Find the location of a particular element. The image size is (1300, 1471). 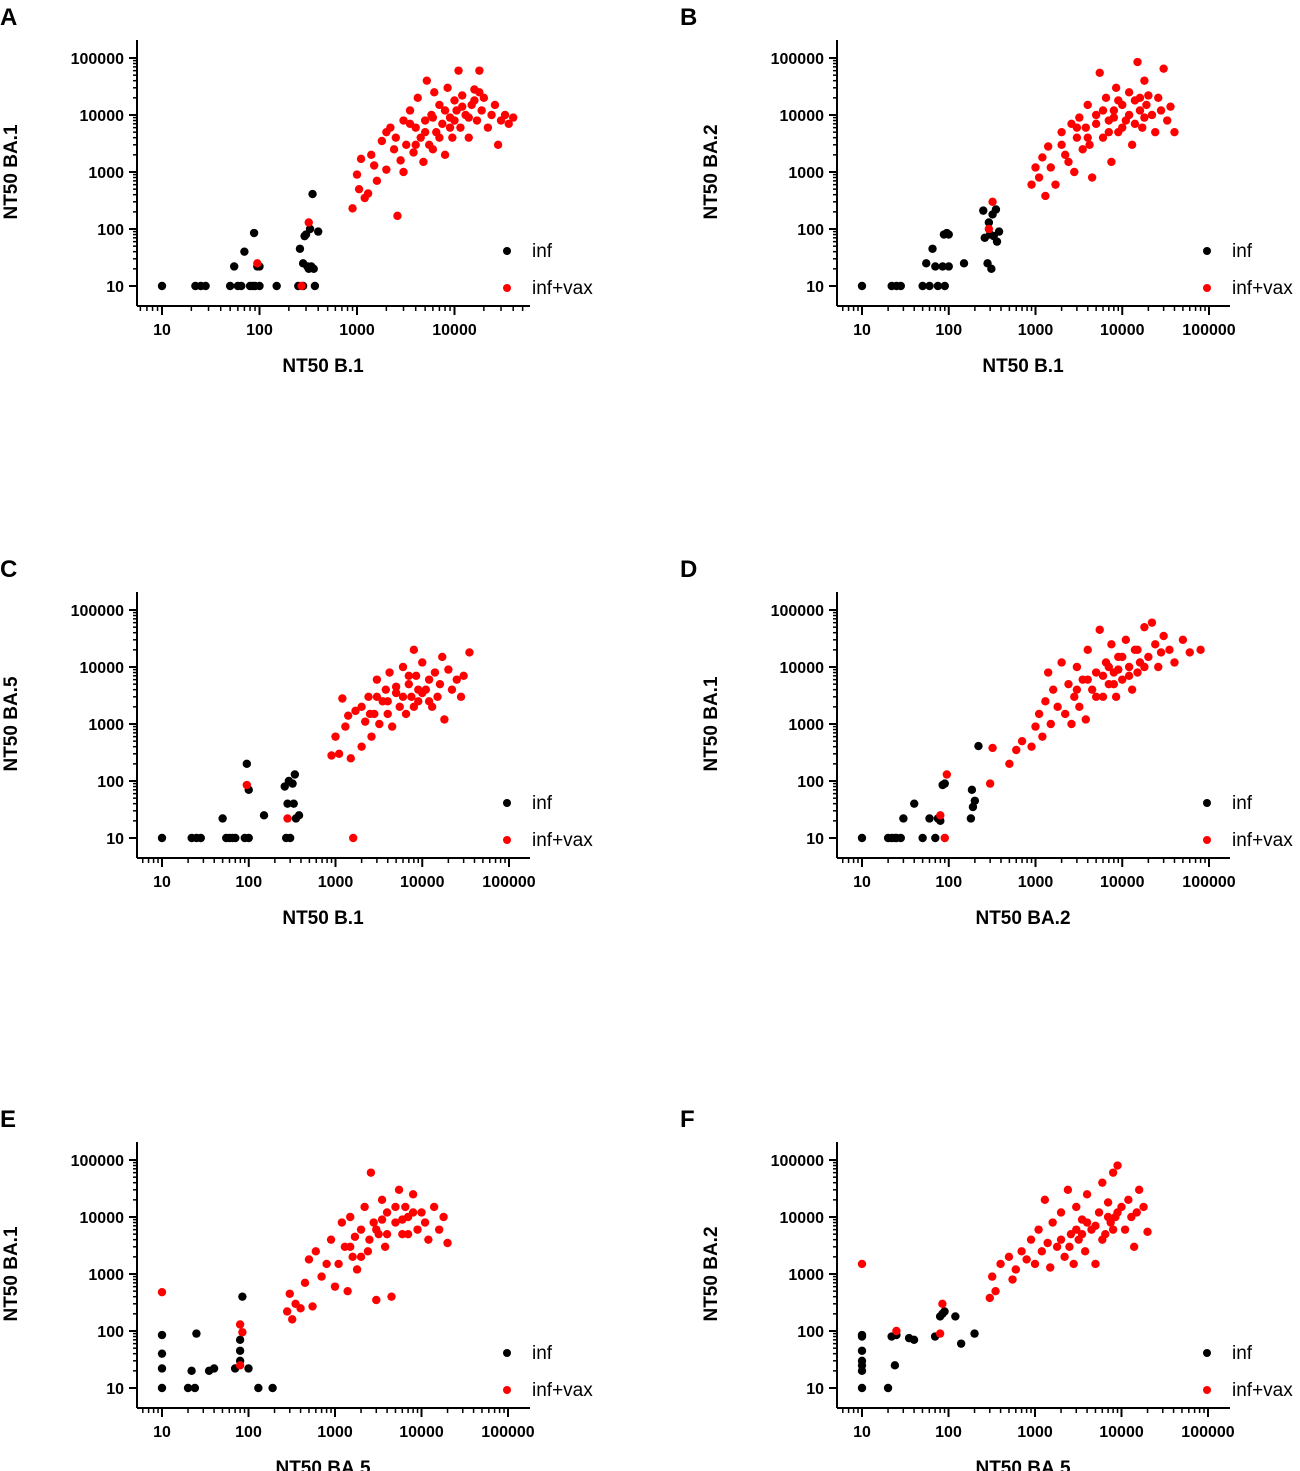

panel-letter: B is located at coordinates (688, 17).